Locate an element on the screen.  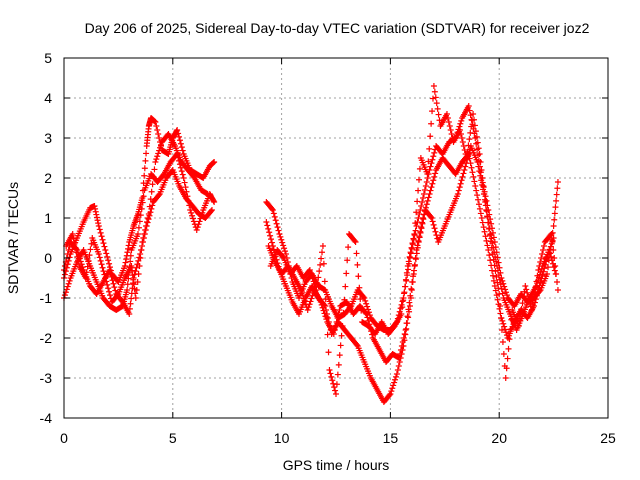
x-tick-label: 5 is located at coordinates (173, 438).